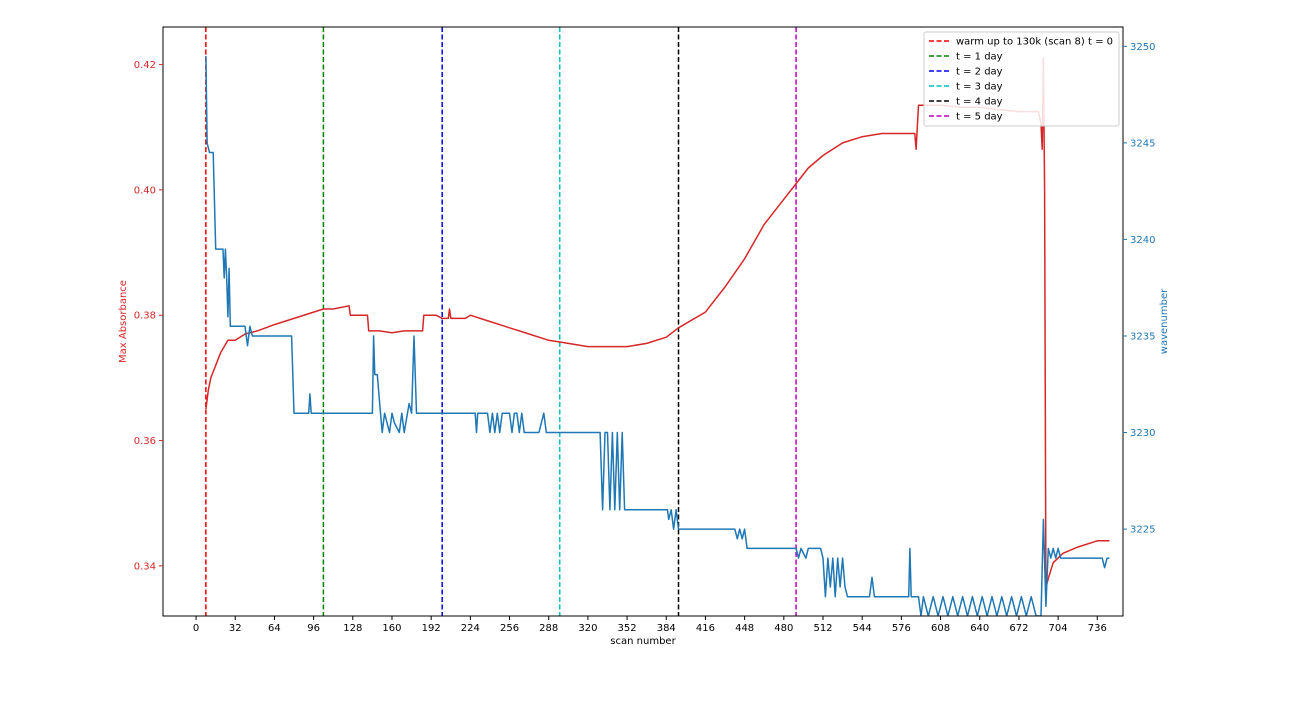 The image size is (1296, 720). Describe the element at coordinates (1097, 628) in the screenshot. I see `x-tick-label: 736` at that location.